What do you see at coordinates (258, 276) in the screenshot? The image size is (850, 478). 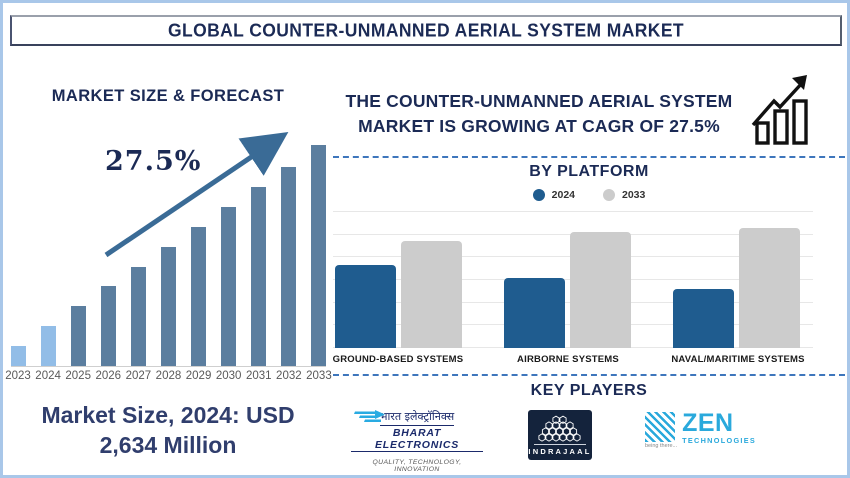 I see `forecast-bar-2031` at bounding box center [258, 276].